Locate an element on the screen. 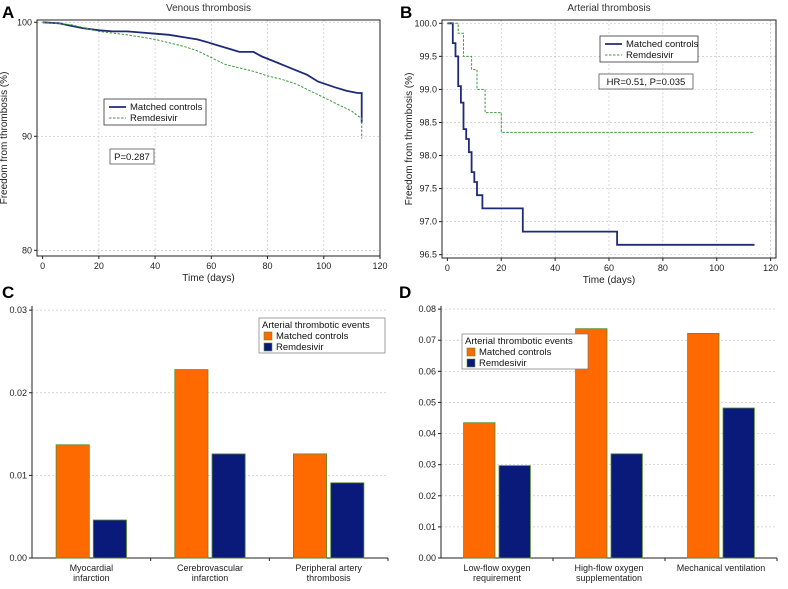 The height and width of the screenshot is (589, 788). category-label: supplementation is located at coordinates (609, 578).